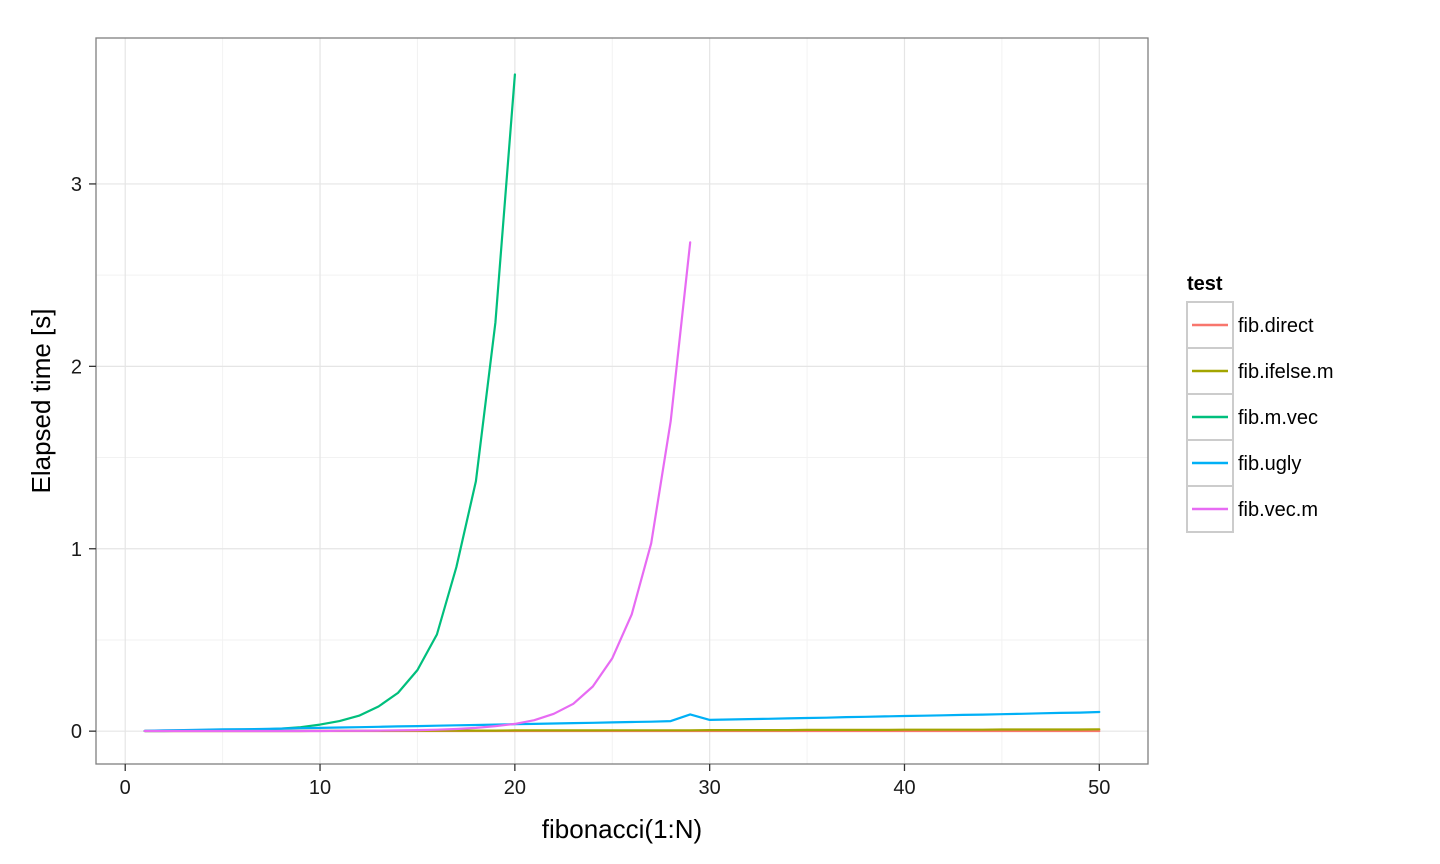 This screenshot has width=1440, height=864. I want to click on x-tick-label: 50, so click(1099, 788).